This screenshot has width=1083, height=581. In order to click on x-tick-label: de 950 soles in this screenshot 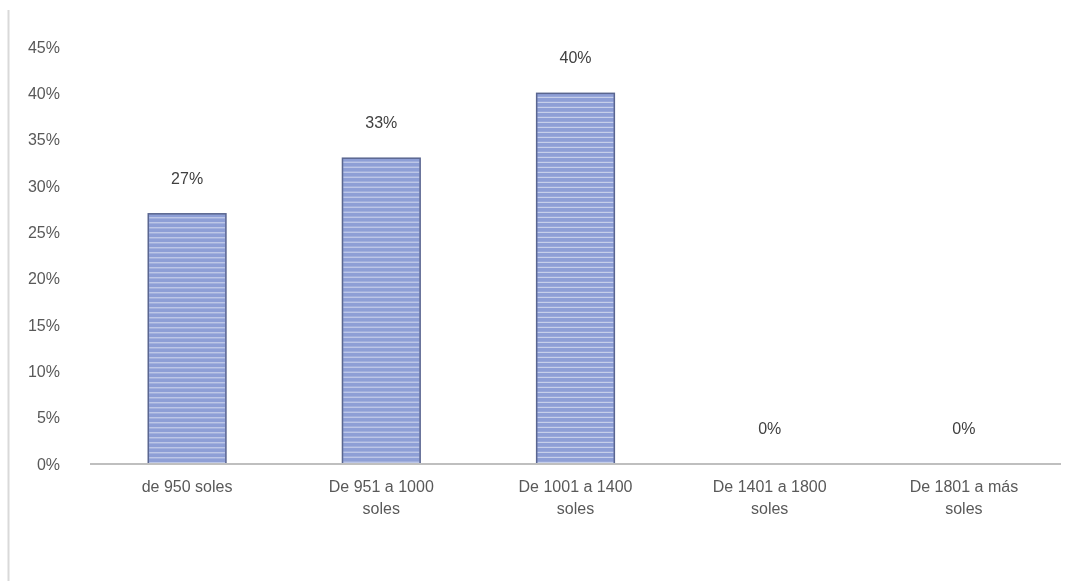, I will do `click(187, 486)`.